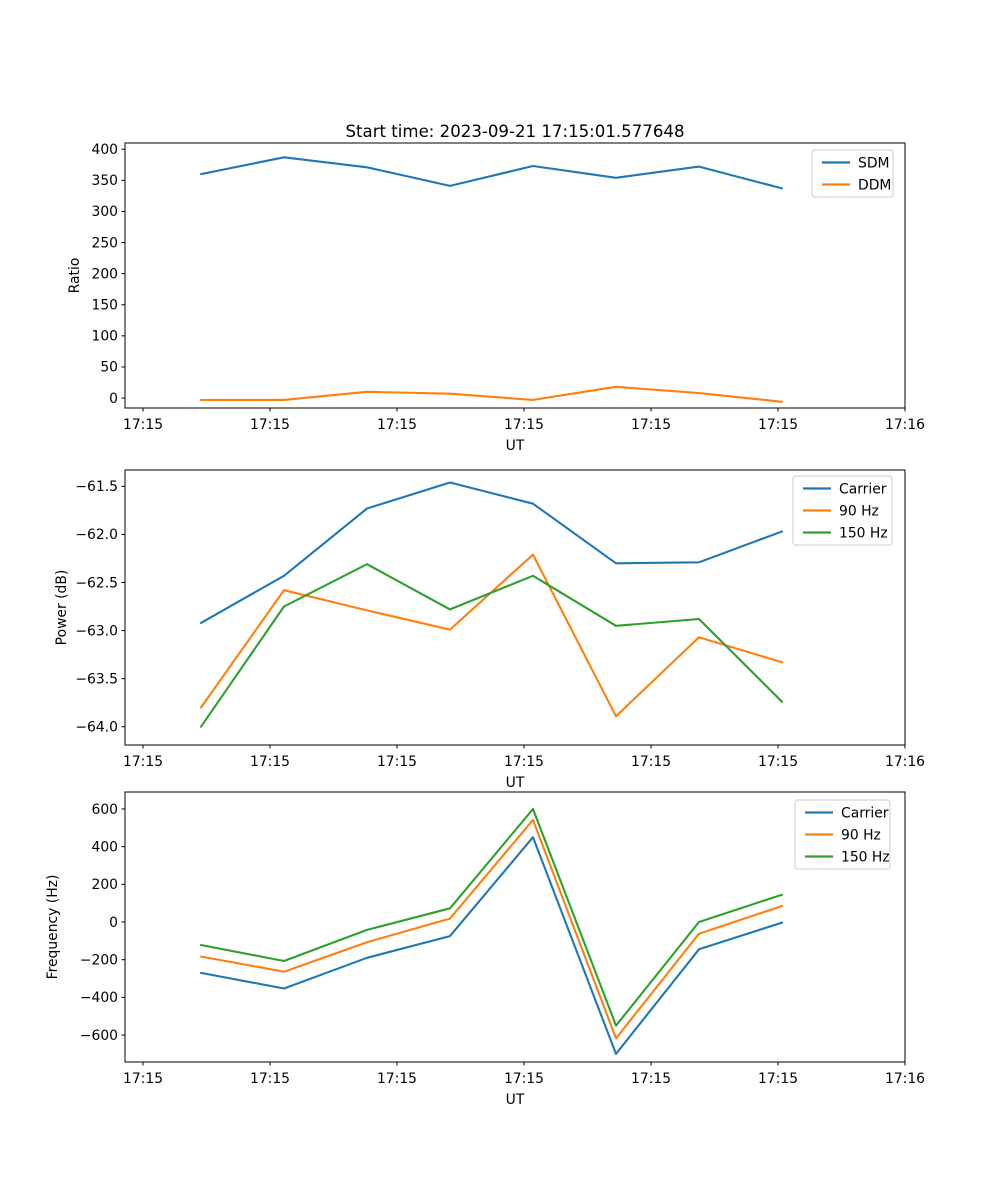  What do you see at coordinates (104, 181) in the screenshot?
I see `y-tick-label: 350` at bounding box center [104, 181].